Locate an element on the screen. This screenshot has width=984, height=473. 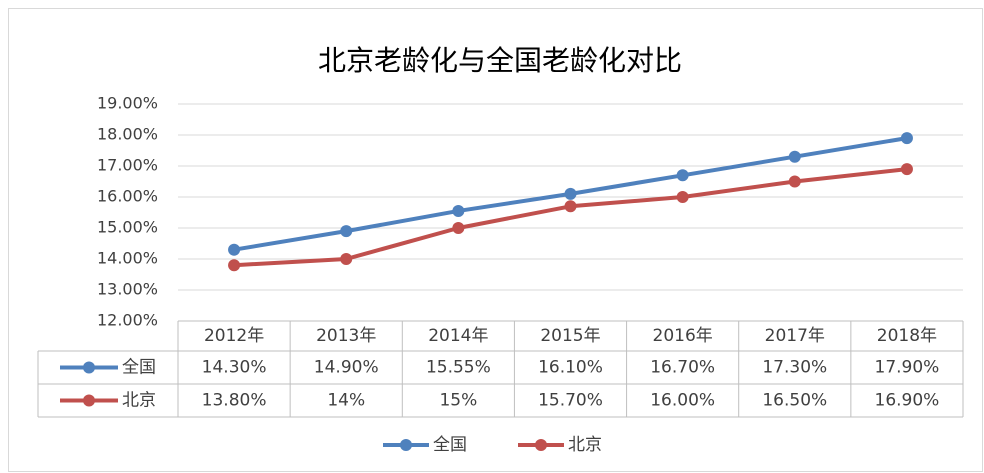
y-tick-label: 13.00% is located at coordinates (127, 289).